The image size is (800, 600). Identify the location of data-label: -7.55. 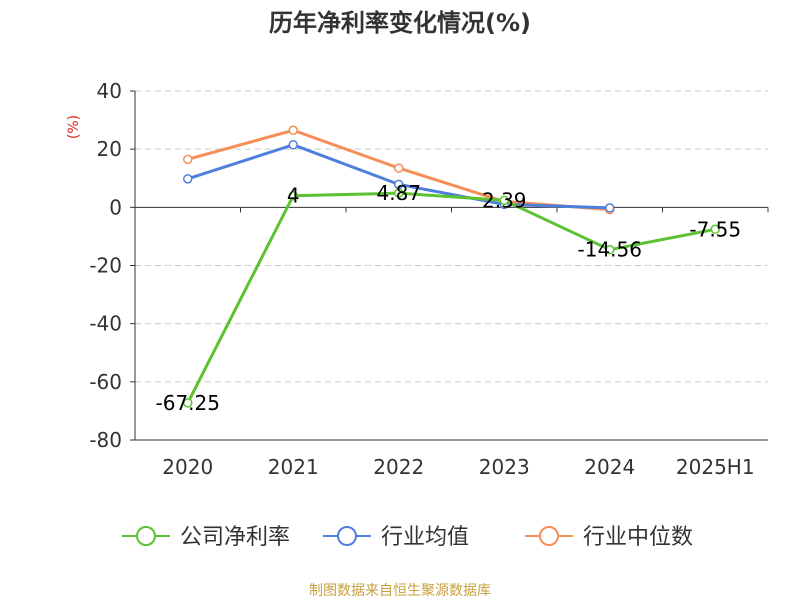
(715, 229).